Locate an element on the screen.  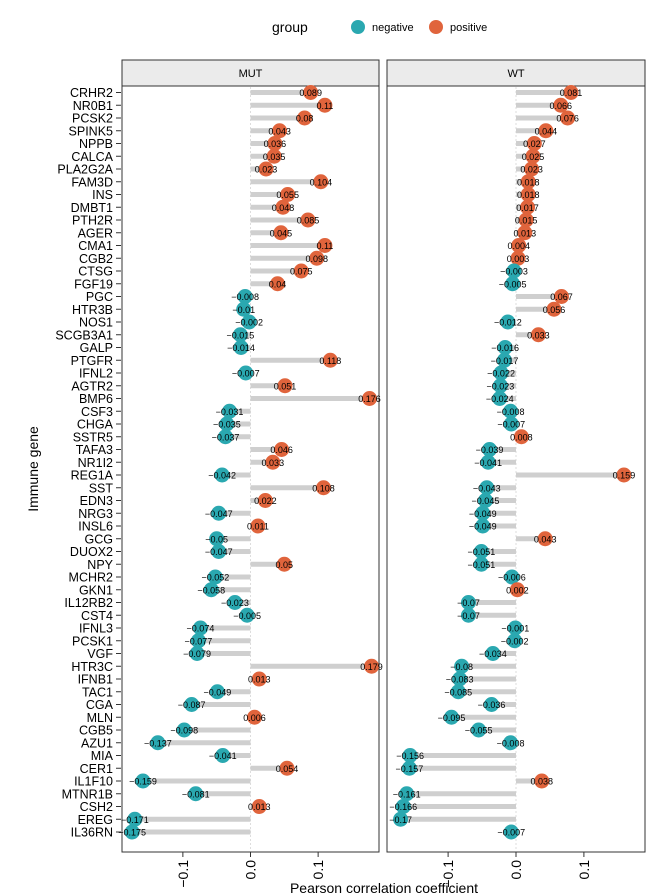
lollipop-point-pgc is located at coordinates (561, 296).